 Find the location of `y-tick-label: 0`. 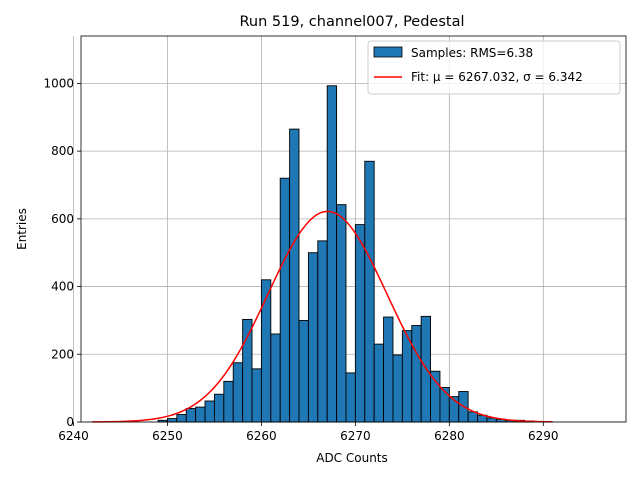

y-tick-label: 0 is located at coordinates (70, 422).